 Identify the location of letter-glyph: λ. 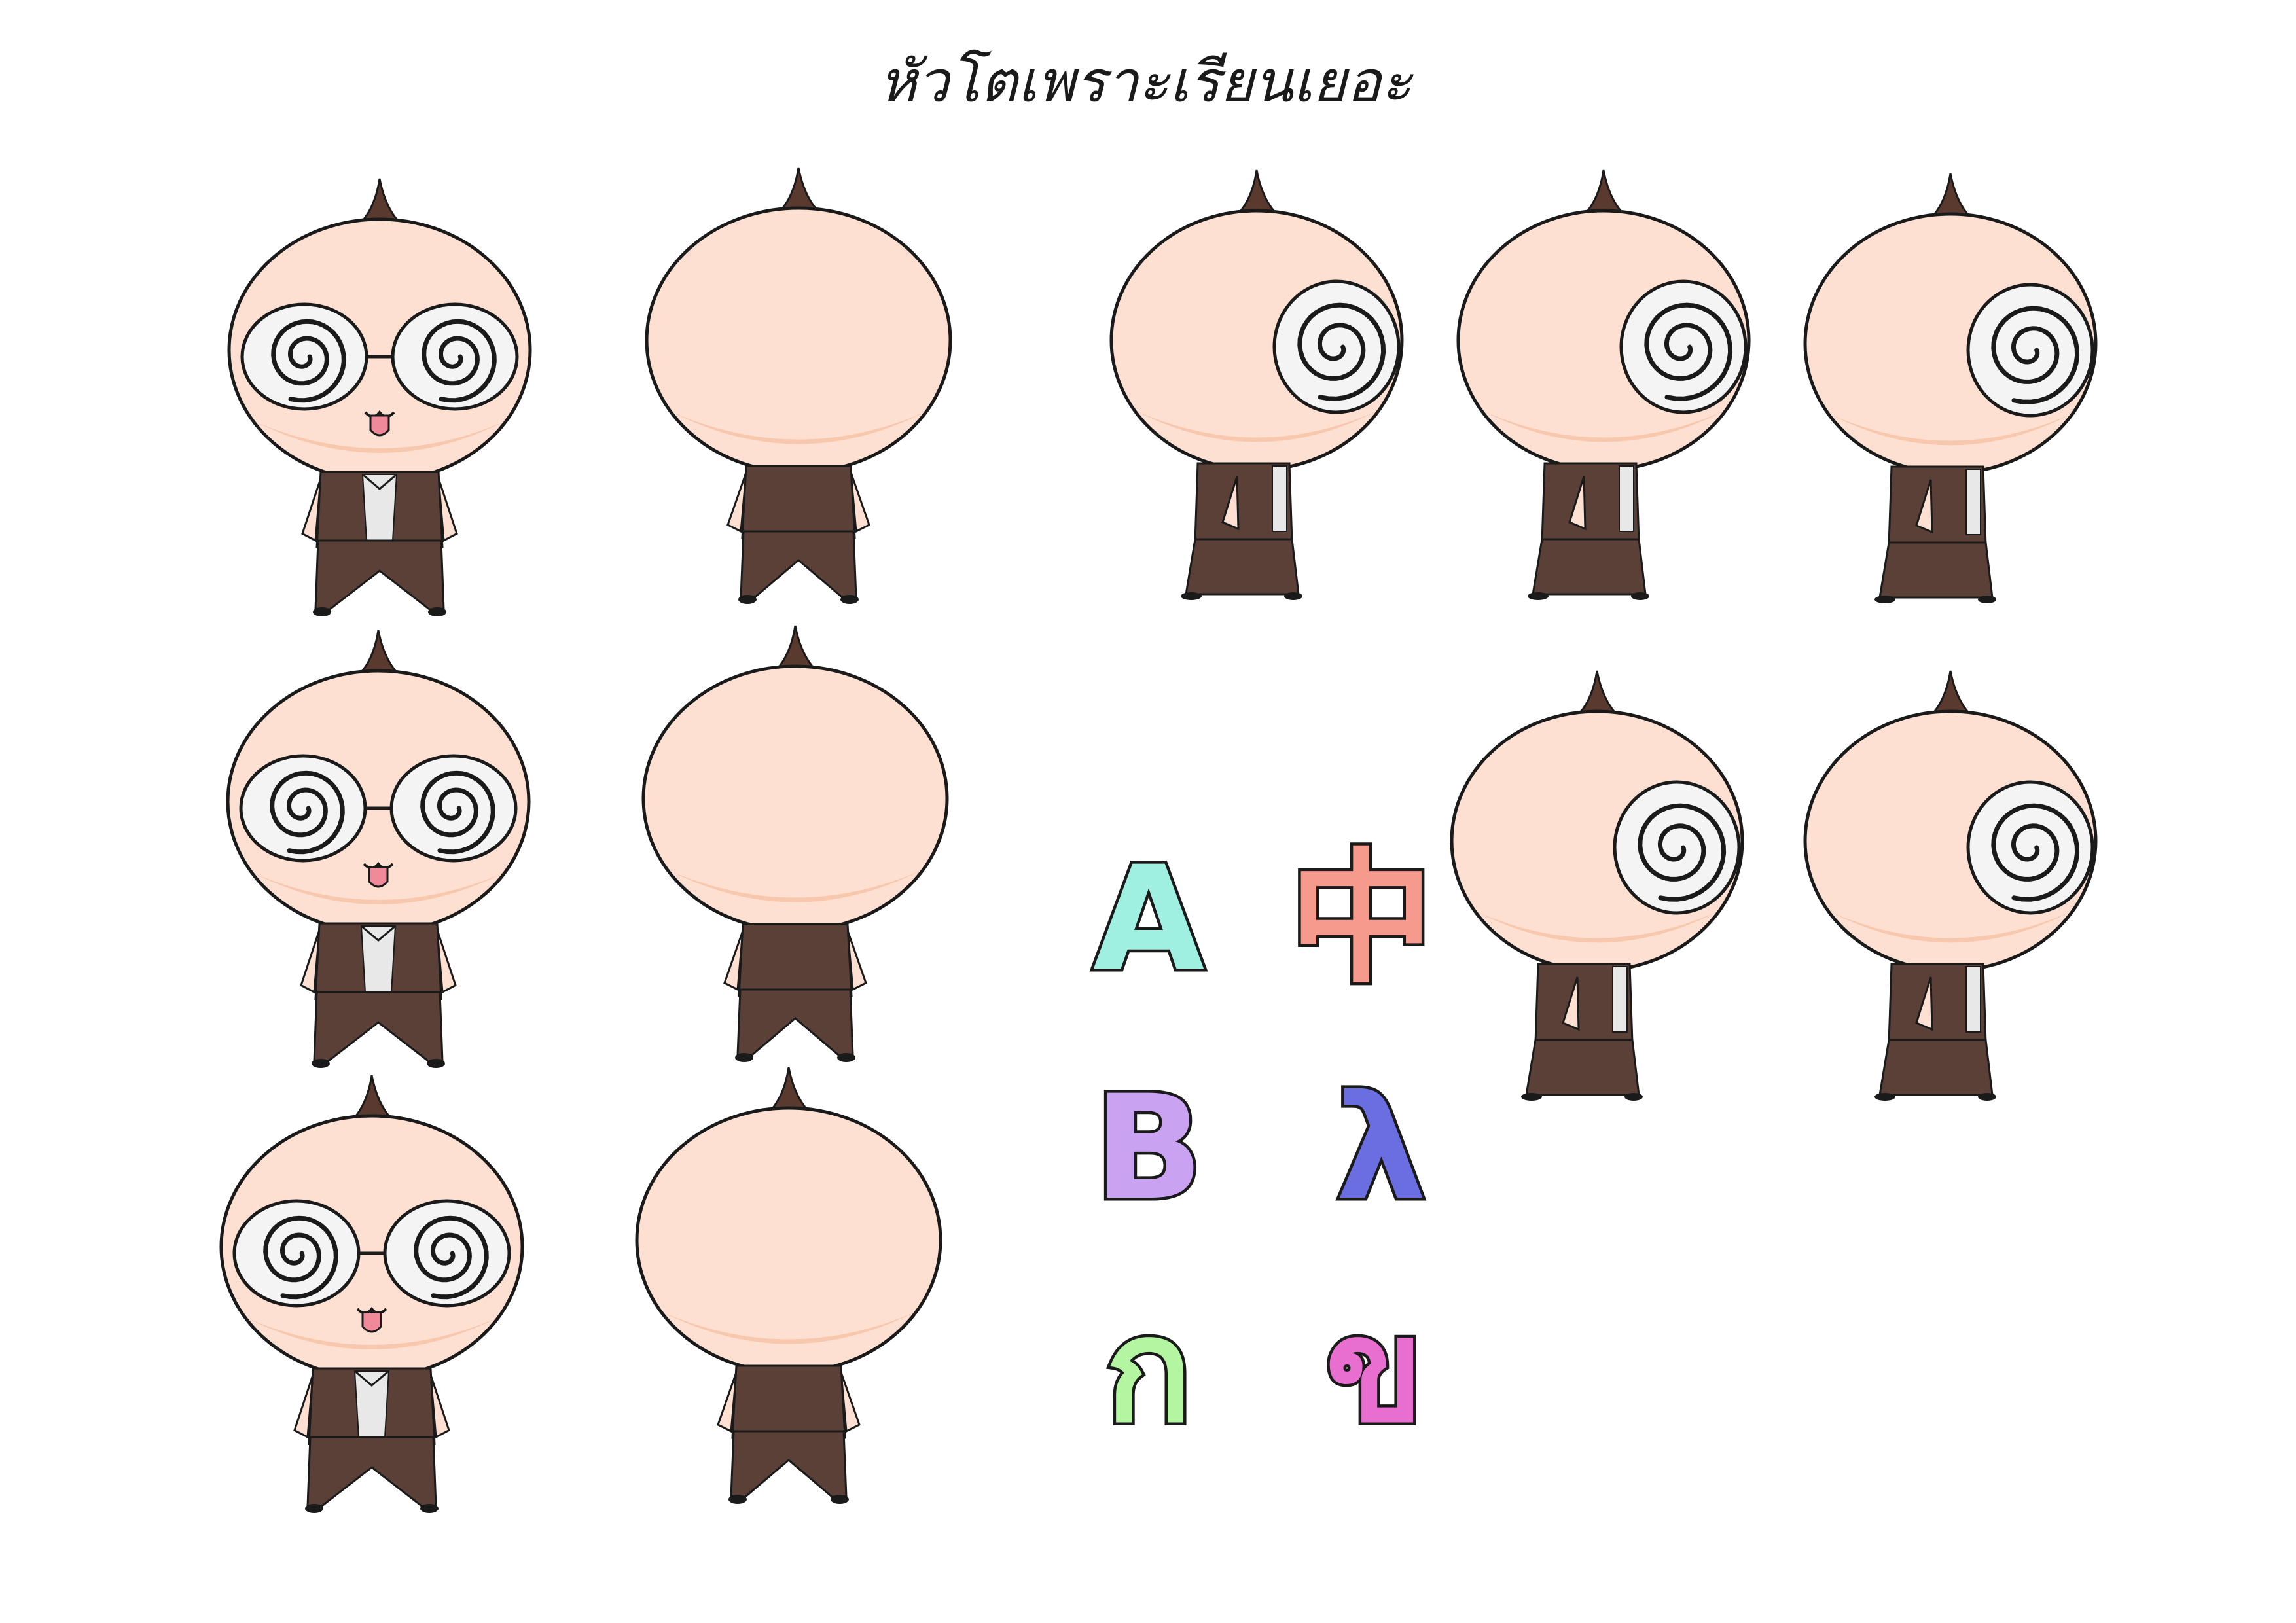
(1381, 1148).